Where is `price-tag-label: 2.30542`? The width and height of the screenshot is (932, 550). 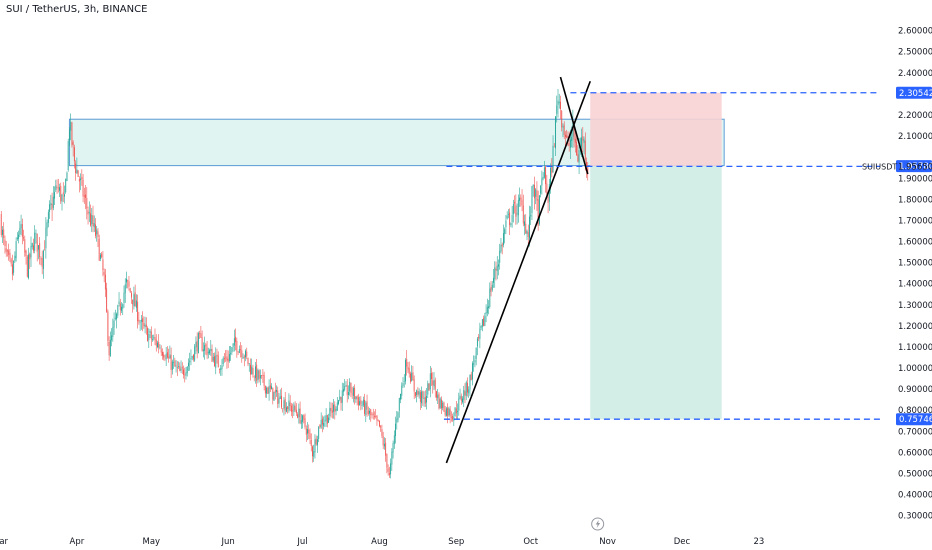
price-tag-label: 2.30542 is located at coordinates (915, 94).